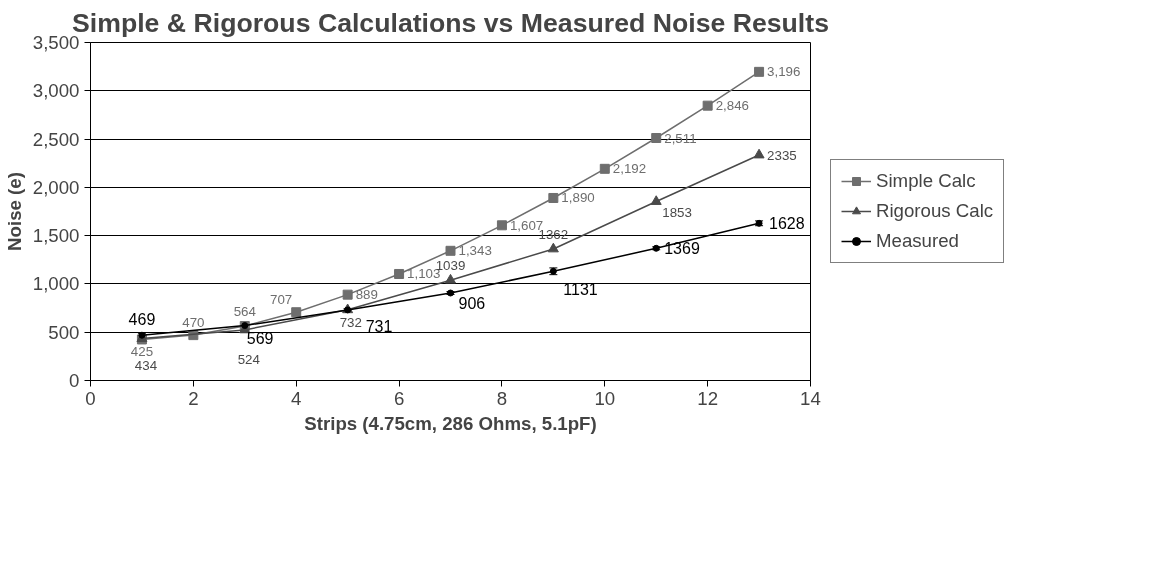  What do you see at coordinates (677, 212) in the screenshot?
I see `data-label: 1853` at bounding box center [677, 212].